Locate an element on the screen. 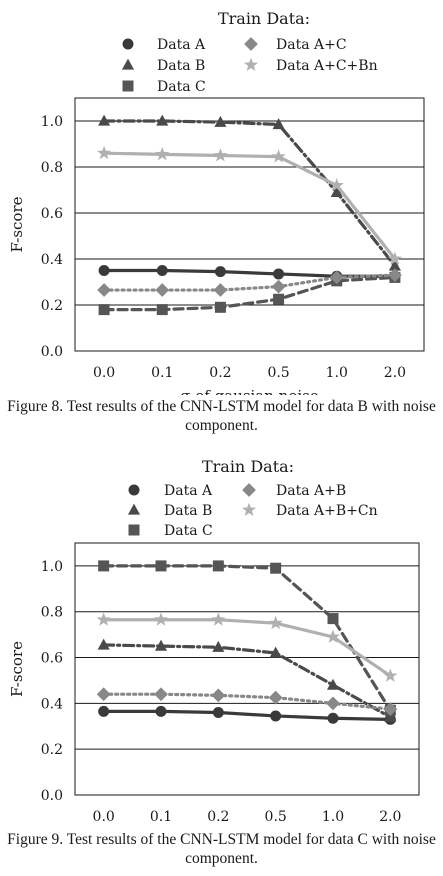 This screenshot has width=443, height=876. fig9-series-data-b is located at coordinates (247, 680).